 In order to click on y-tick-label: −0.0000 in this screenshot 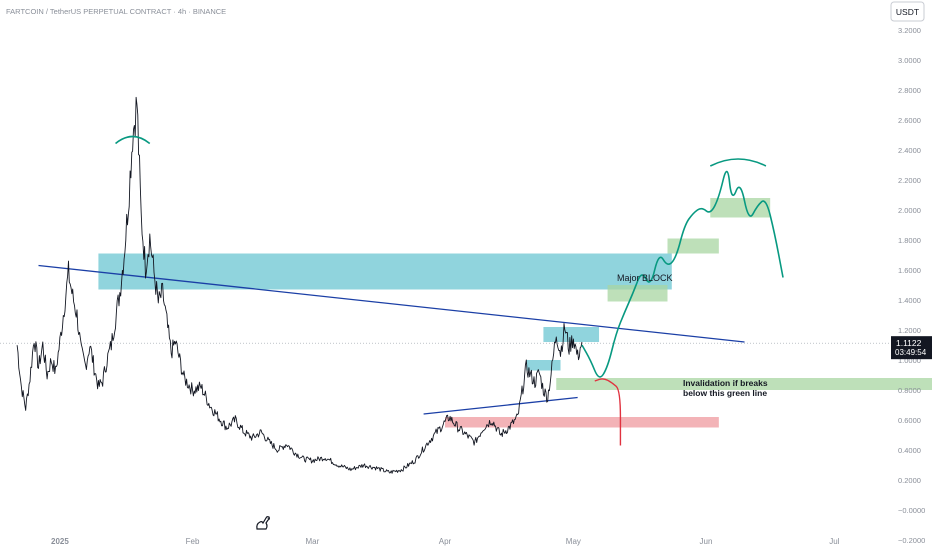, I will do `click(911, 510)`.